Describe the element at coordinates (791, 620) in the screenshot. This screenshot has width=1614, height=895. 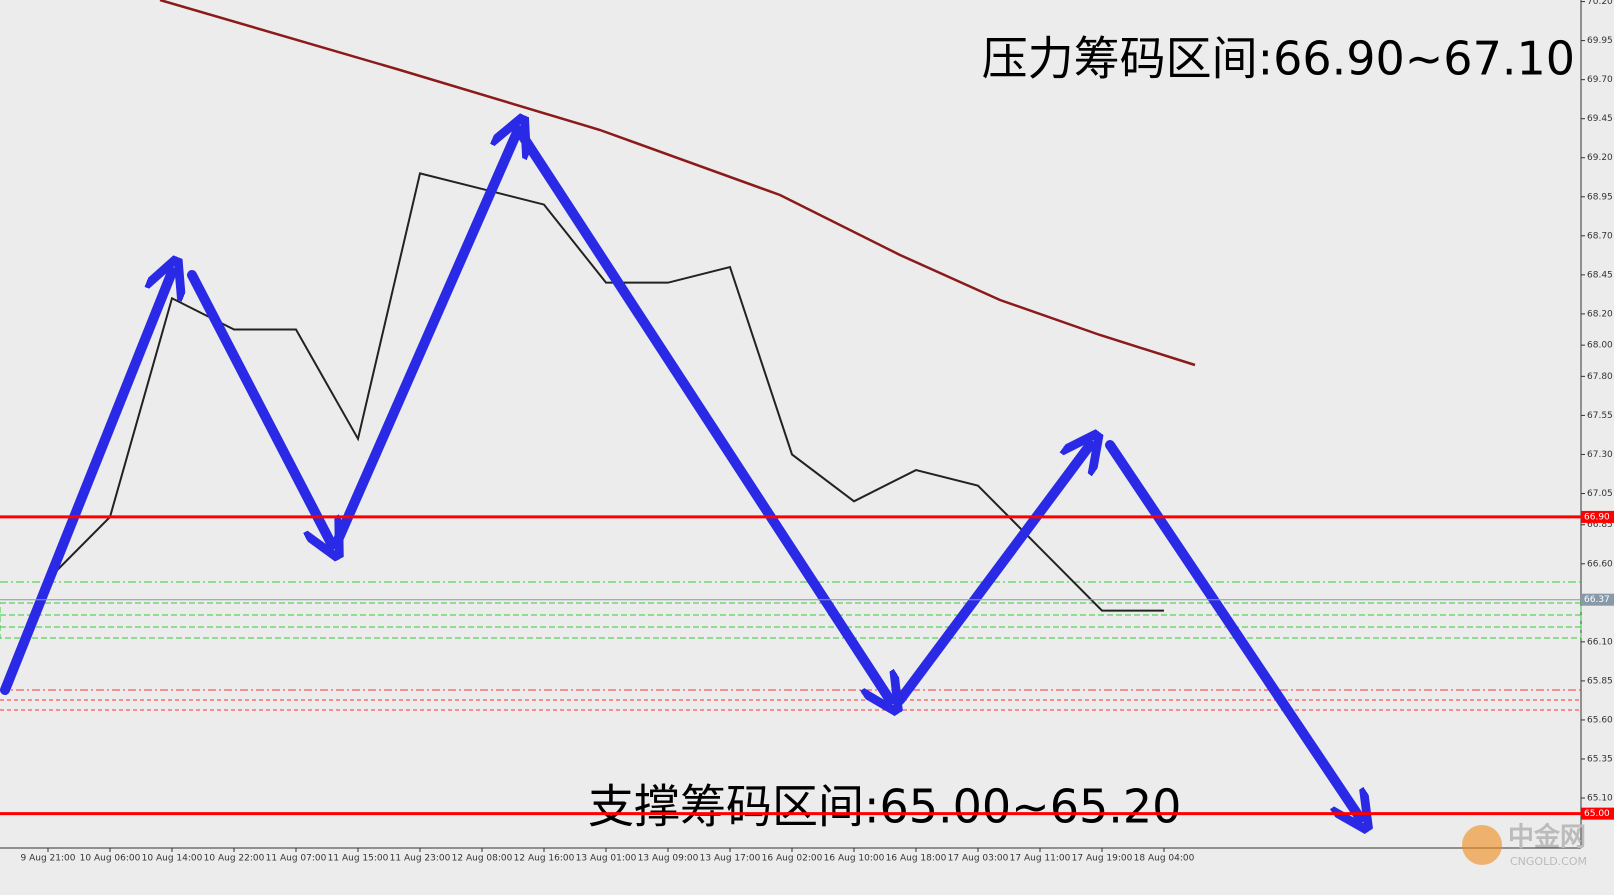
I see `support-zone` at that location.